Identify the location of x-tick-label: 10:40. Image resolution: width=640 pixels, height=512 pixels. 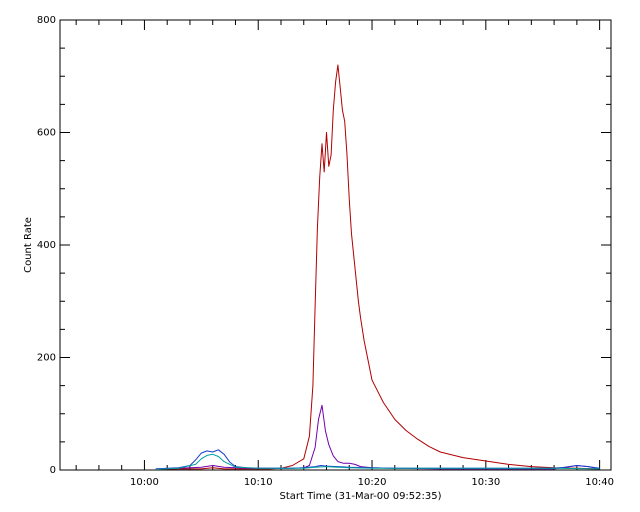
(599, 482).